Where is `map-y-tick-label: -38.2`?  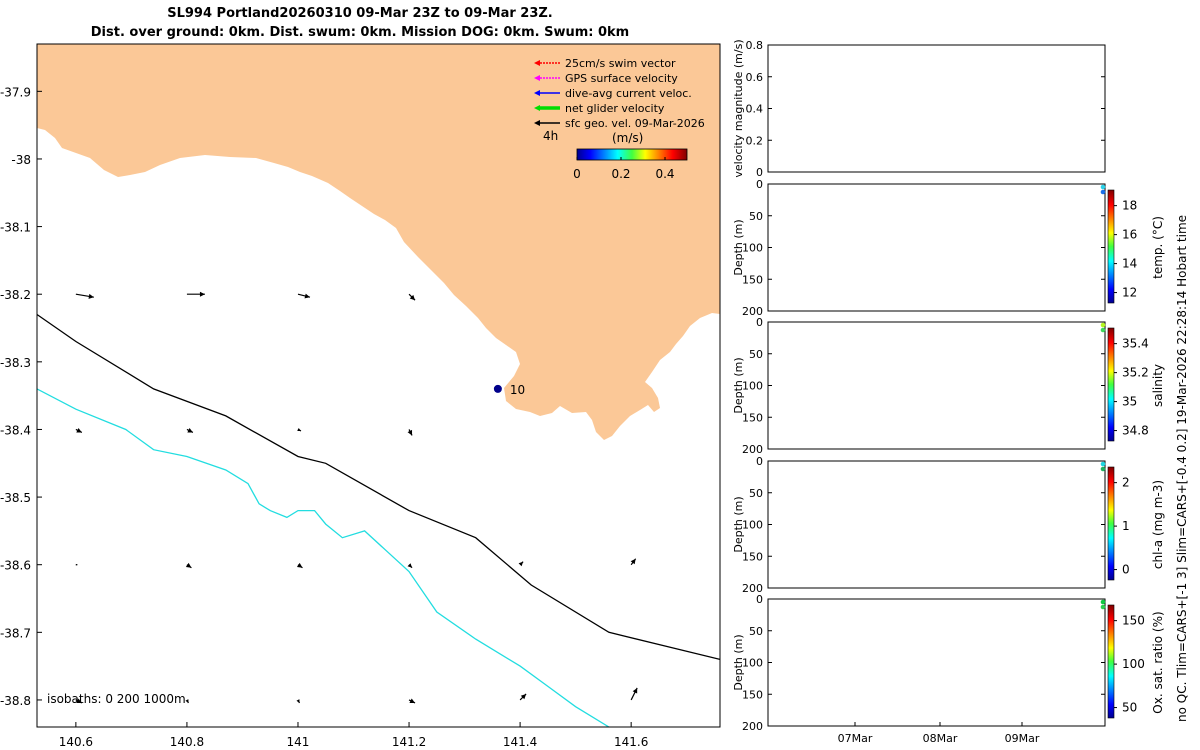
map-y-tick-label: -38.2 is located at coordinates (15, 295).